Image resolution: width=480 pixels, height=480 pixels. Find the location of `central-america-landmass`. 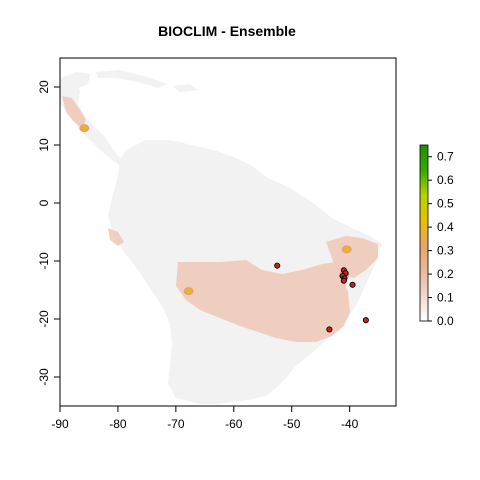

central-america-landmass is located at coordinates (92, 122).